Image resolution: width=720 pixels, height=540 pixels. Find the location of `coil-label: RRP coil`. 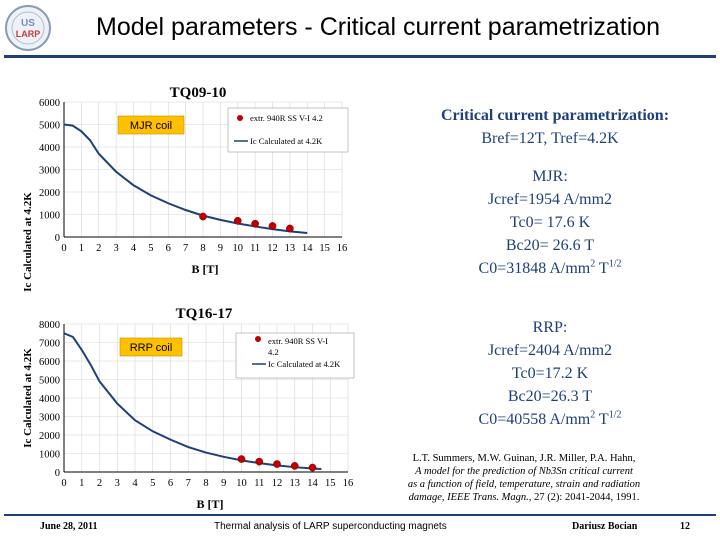

coil-label: RRP coil is located at coordinates (151, 348).